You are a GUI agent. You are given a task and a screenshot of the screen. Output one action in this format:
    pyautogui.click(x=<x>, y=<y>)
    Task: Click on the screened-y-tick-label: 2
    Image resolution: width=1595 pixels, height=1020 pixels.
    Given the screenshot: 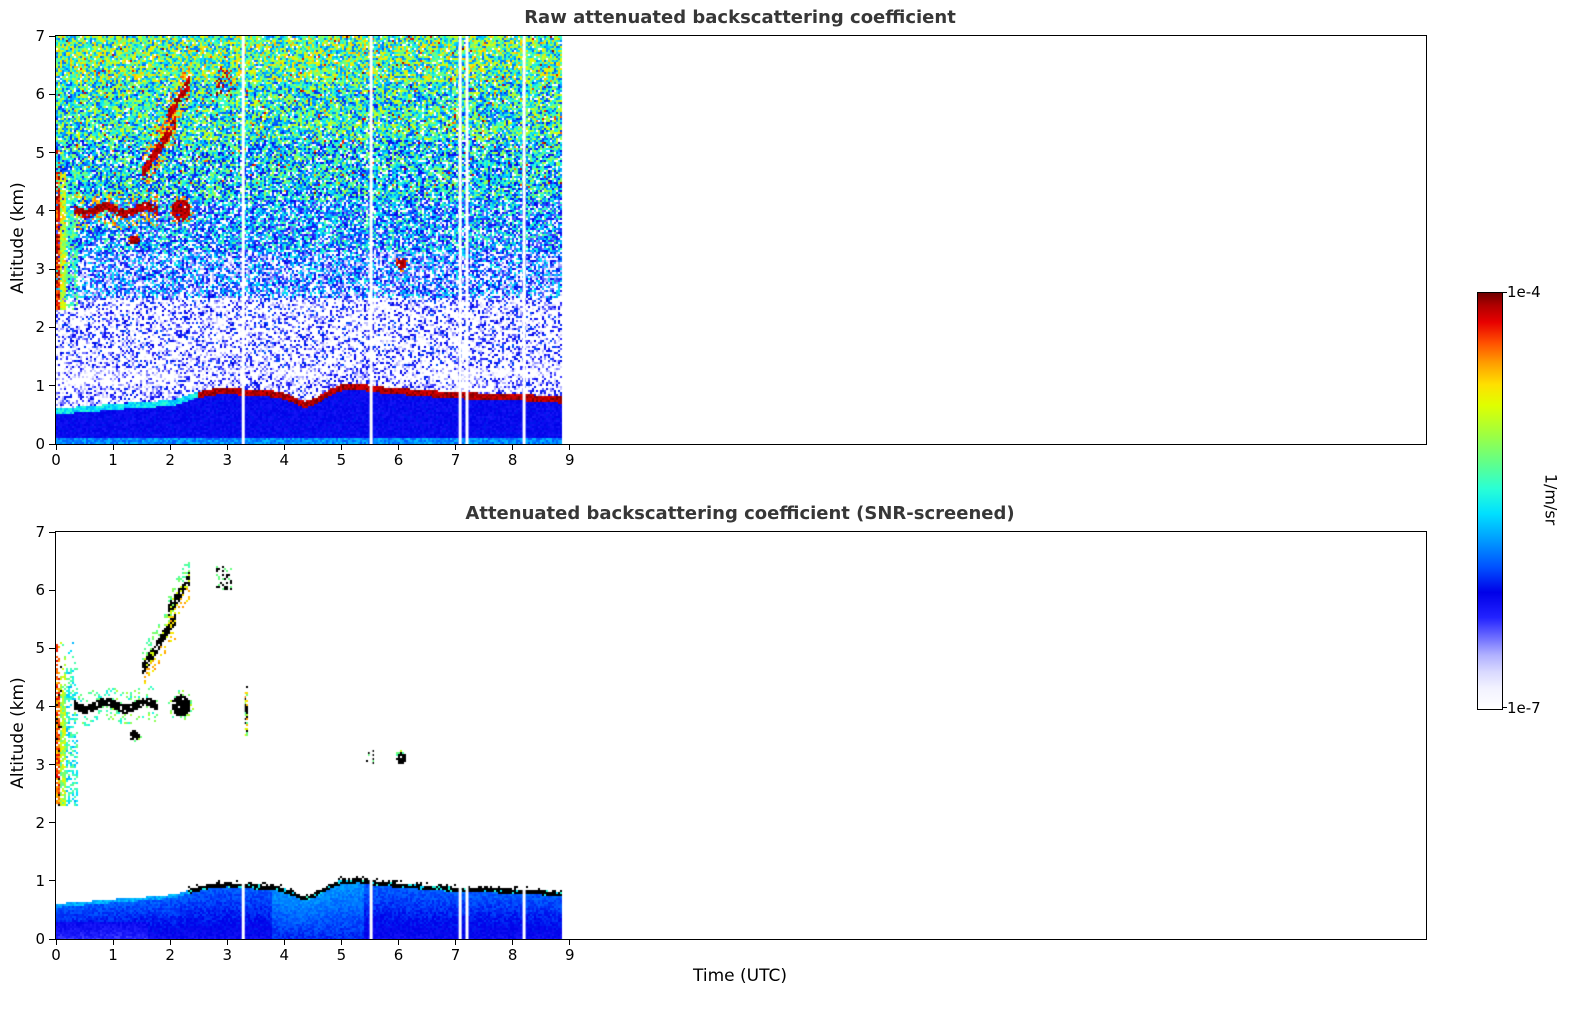 What is the action you would take?
    pyautogui.click(x=40, y=822)
    